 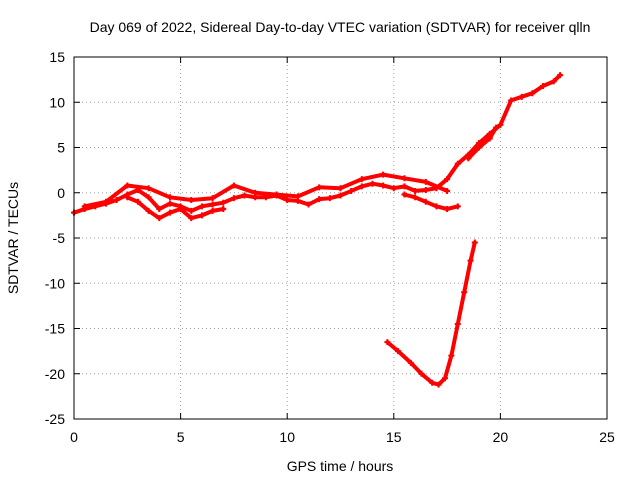 What do you see at coordinates (61, 193) in the screenshot?
I see `y-tick-label: 0` at bounding box center [61, 193].